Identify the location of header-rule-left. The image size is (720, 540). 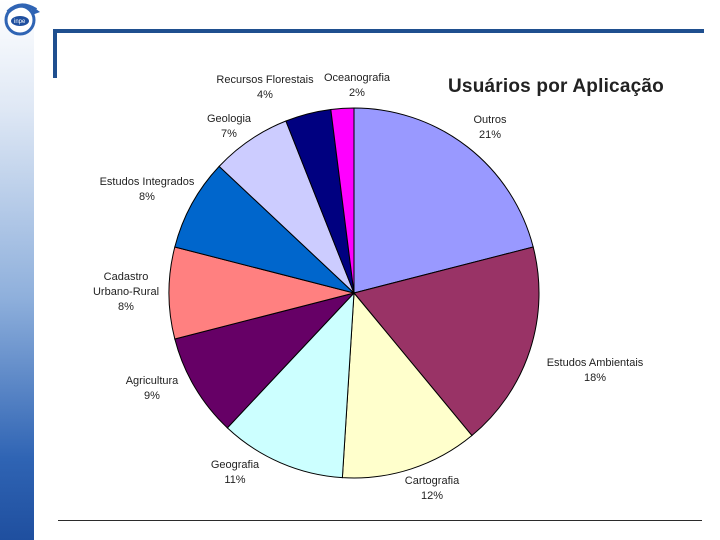
(55, 53).